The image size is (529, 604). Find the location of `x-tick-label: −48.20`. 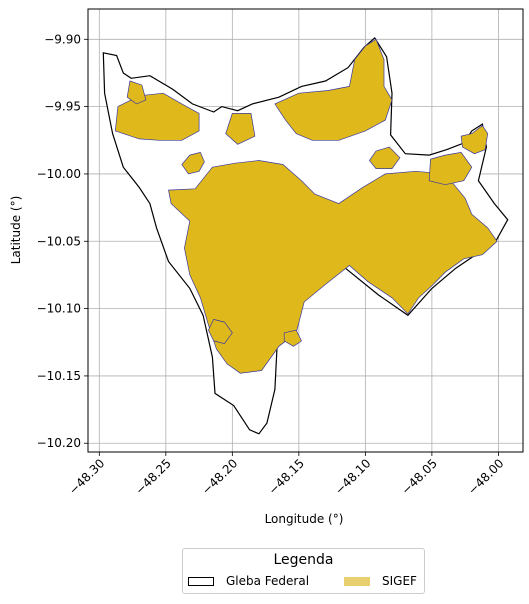

x-tick-label: −48.20 is located at coordinates (219, 476).